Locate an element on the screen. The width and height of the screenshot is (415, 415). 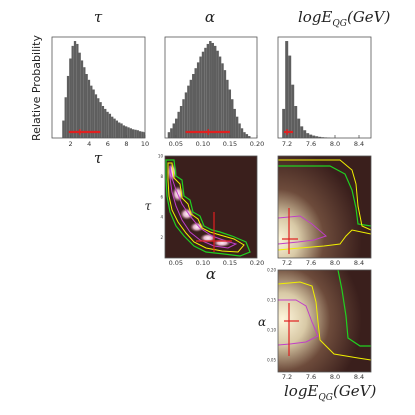
histogram-logE: 7.2 7.6 8.0 8.4 is located at coordinates (324, 92).